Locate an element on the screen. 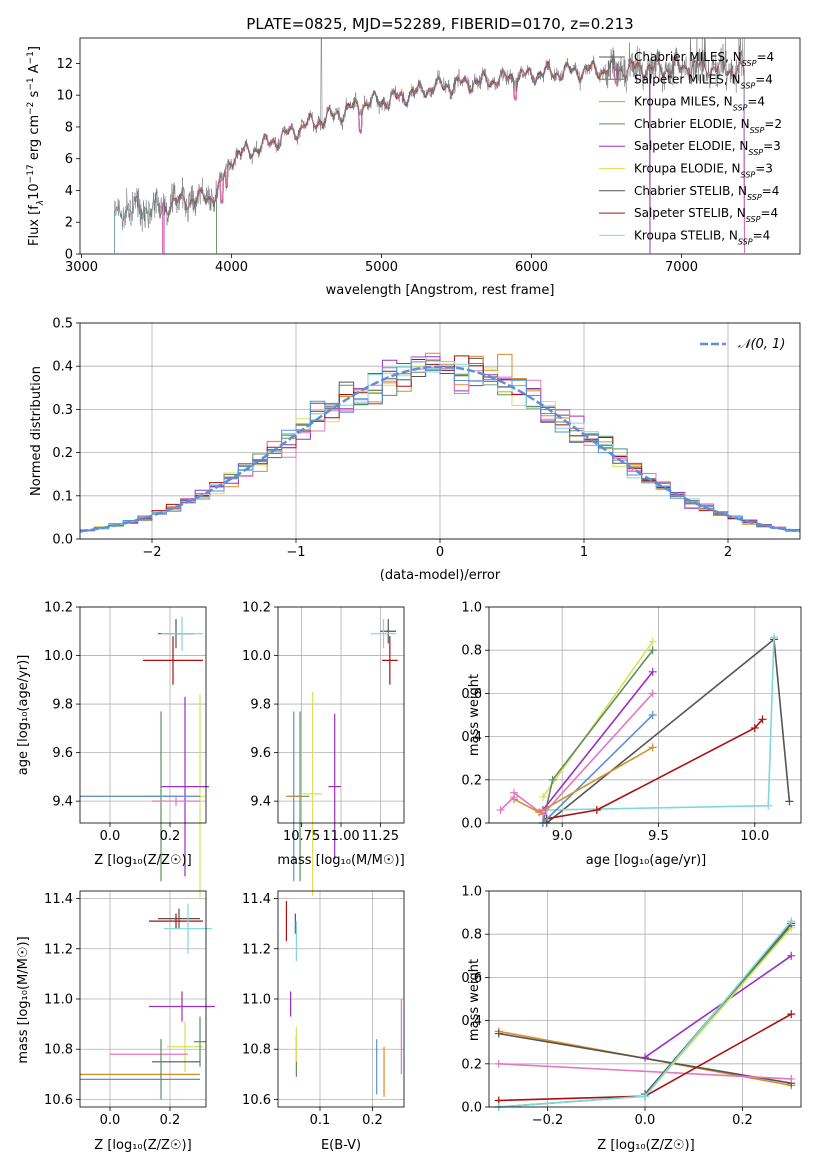 The height and width of the screenshot is (1170, 819). legend-label-salpeter_miles: Salpeter MILES, NSSP=4 is located at coordinates (703, 81).